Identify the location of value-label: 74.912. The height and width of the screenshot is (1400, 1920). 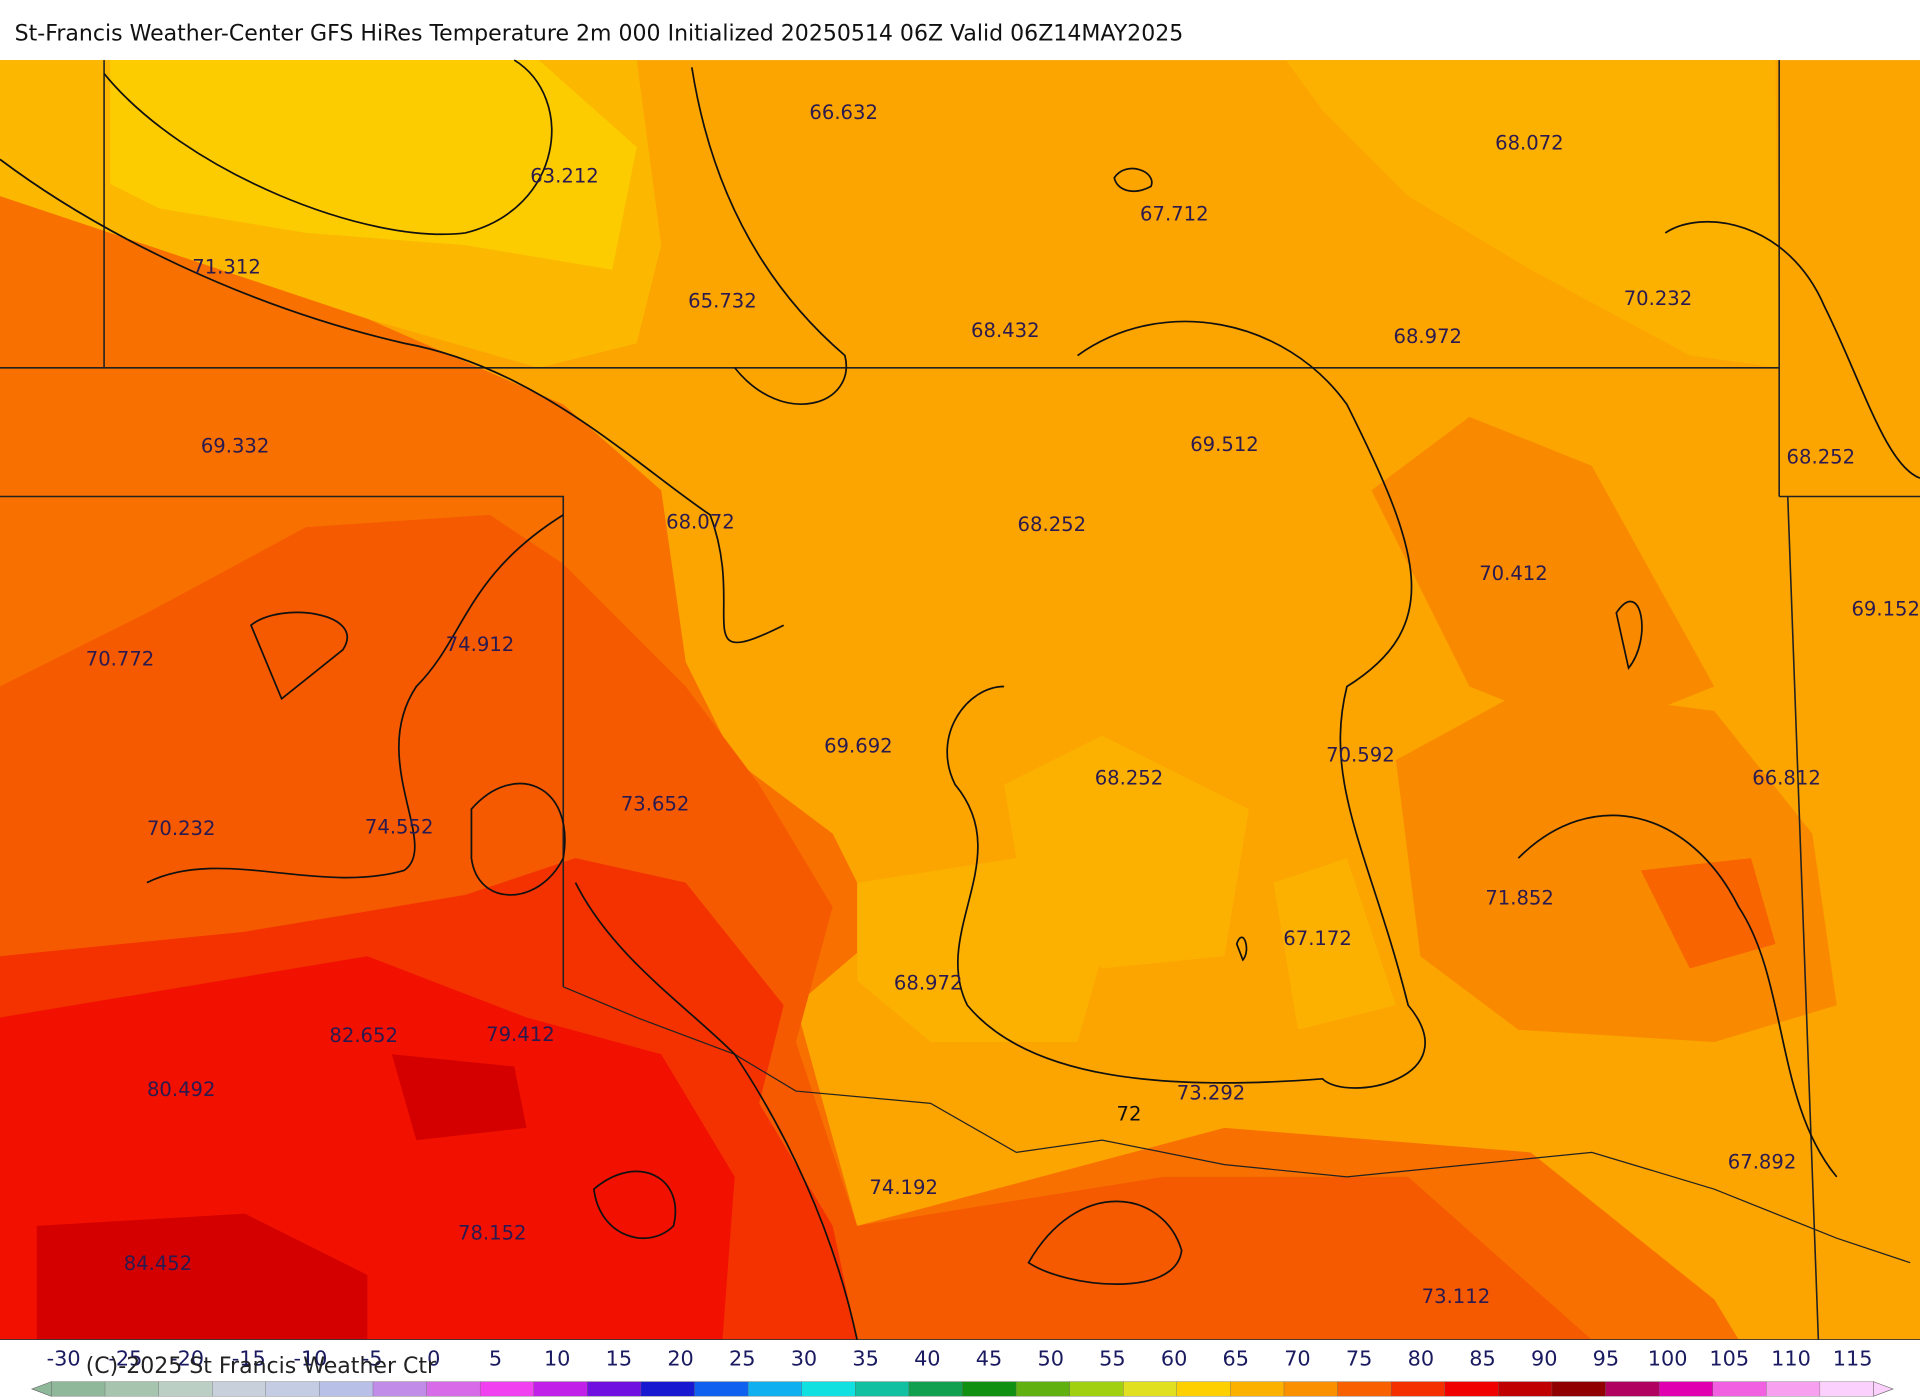
(480, 644).